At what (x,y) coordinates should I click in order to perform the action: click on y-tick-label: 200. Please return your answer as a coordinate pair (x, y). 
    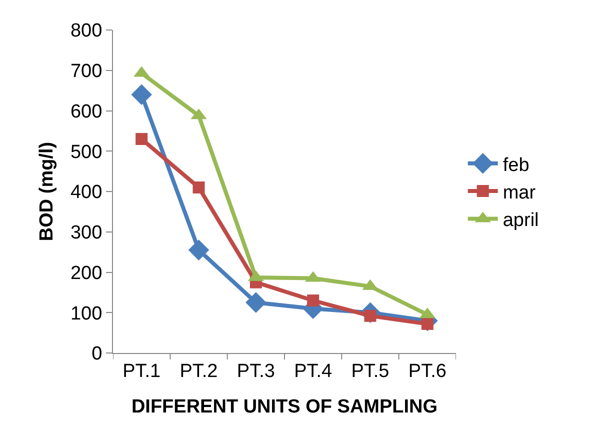
    Looking at the image, I should click on (86, 273).